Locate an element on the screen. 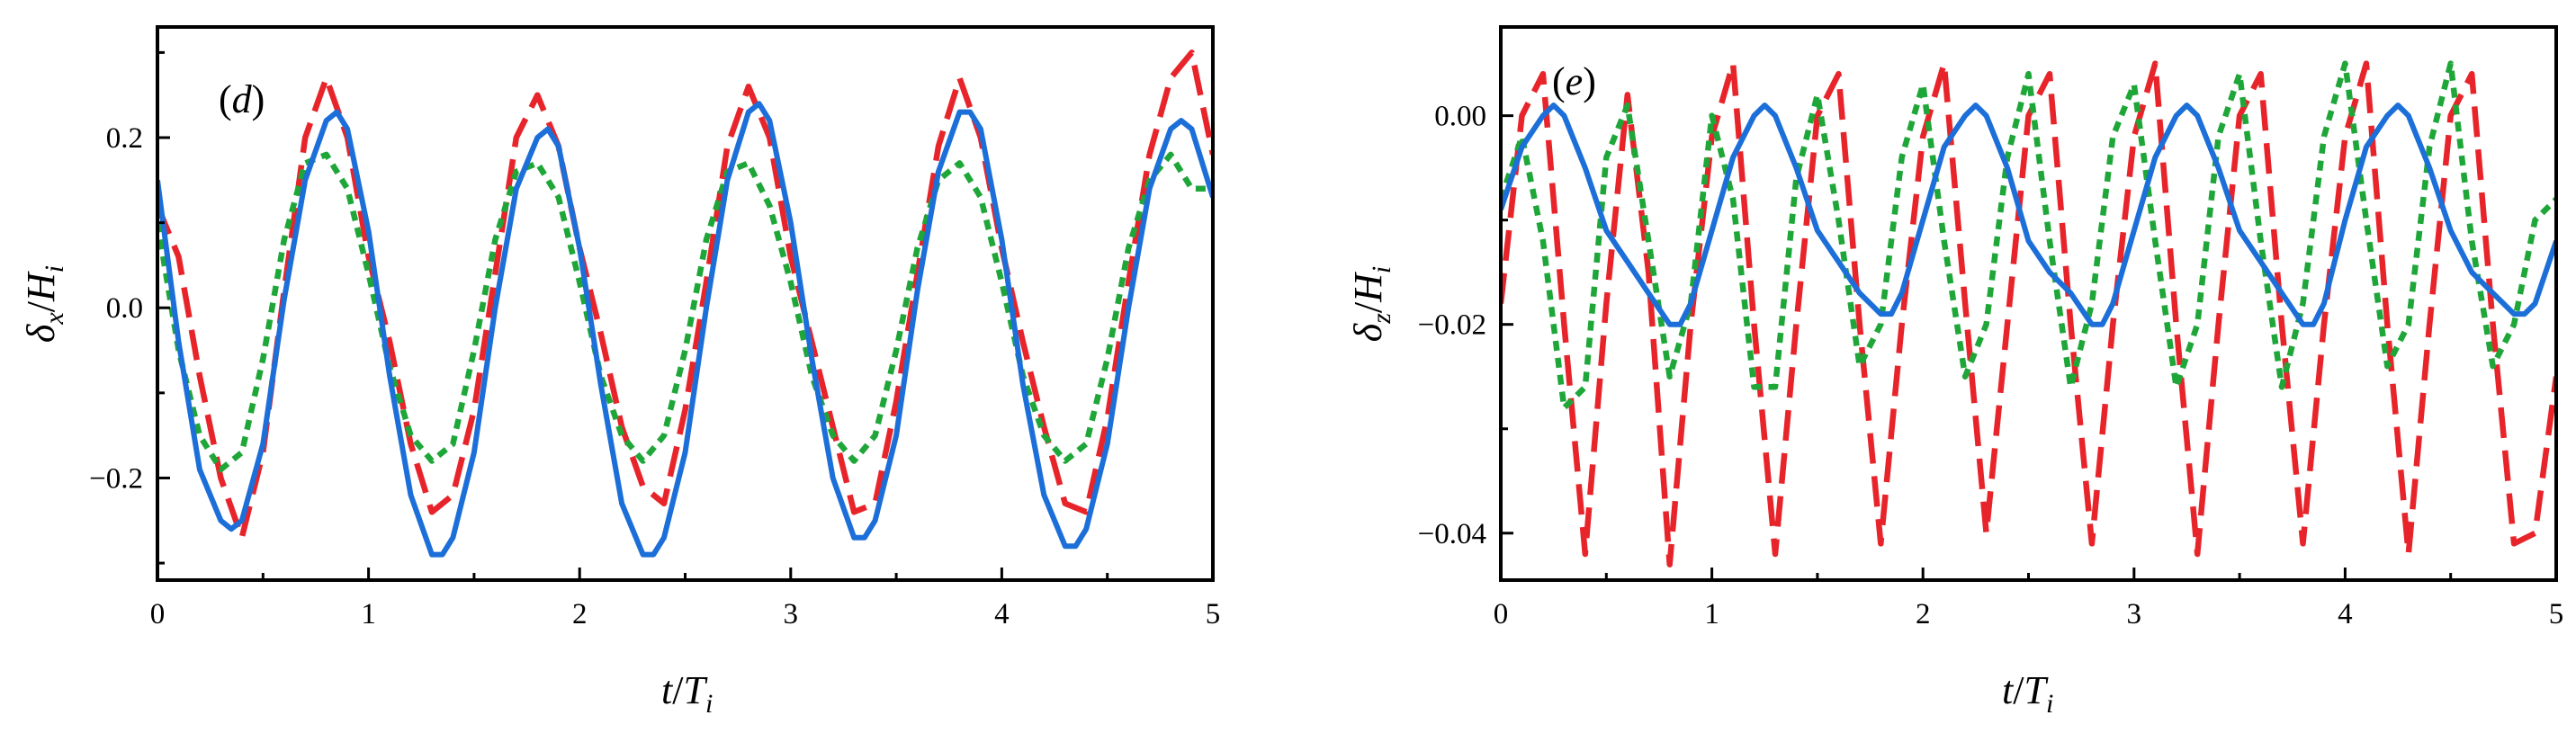 This screenshot has width=2576, height=742. x-tick-label-d-3: 3 is located at coordinates (792, 614).